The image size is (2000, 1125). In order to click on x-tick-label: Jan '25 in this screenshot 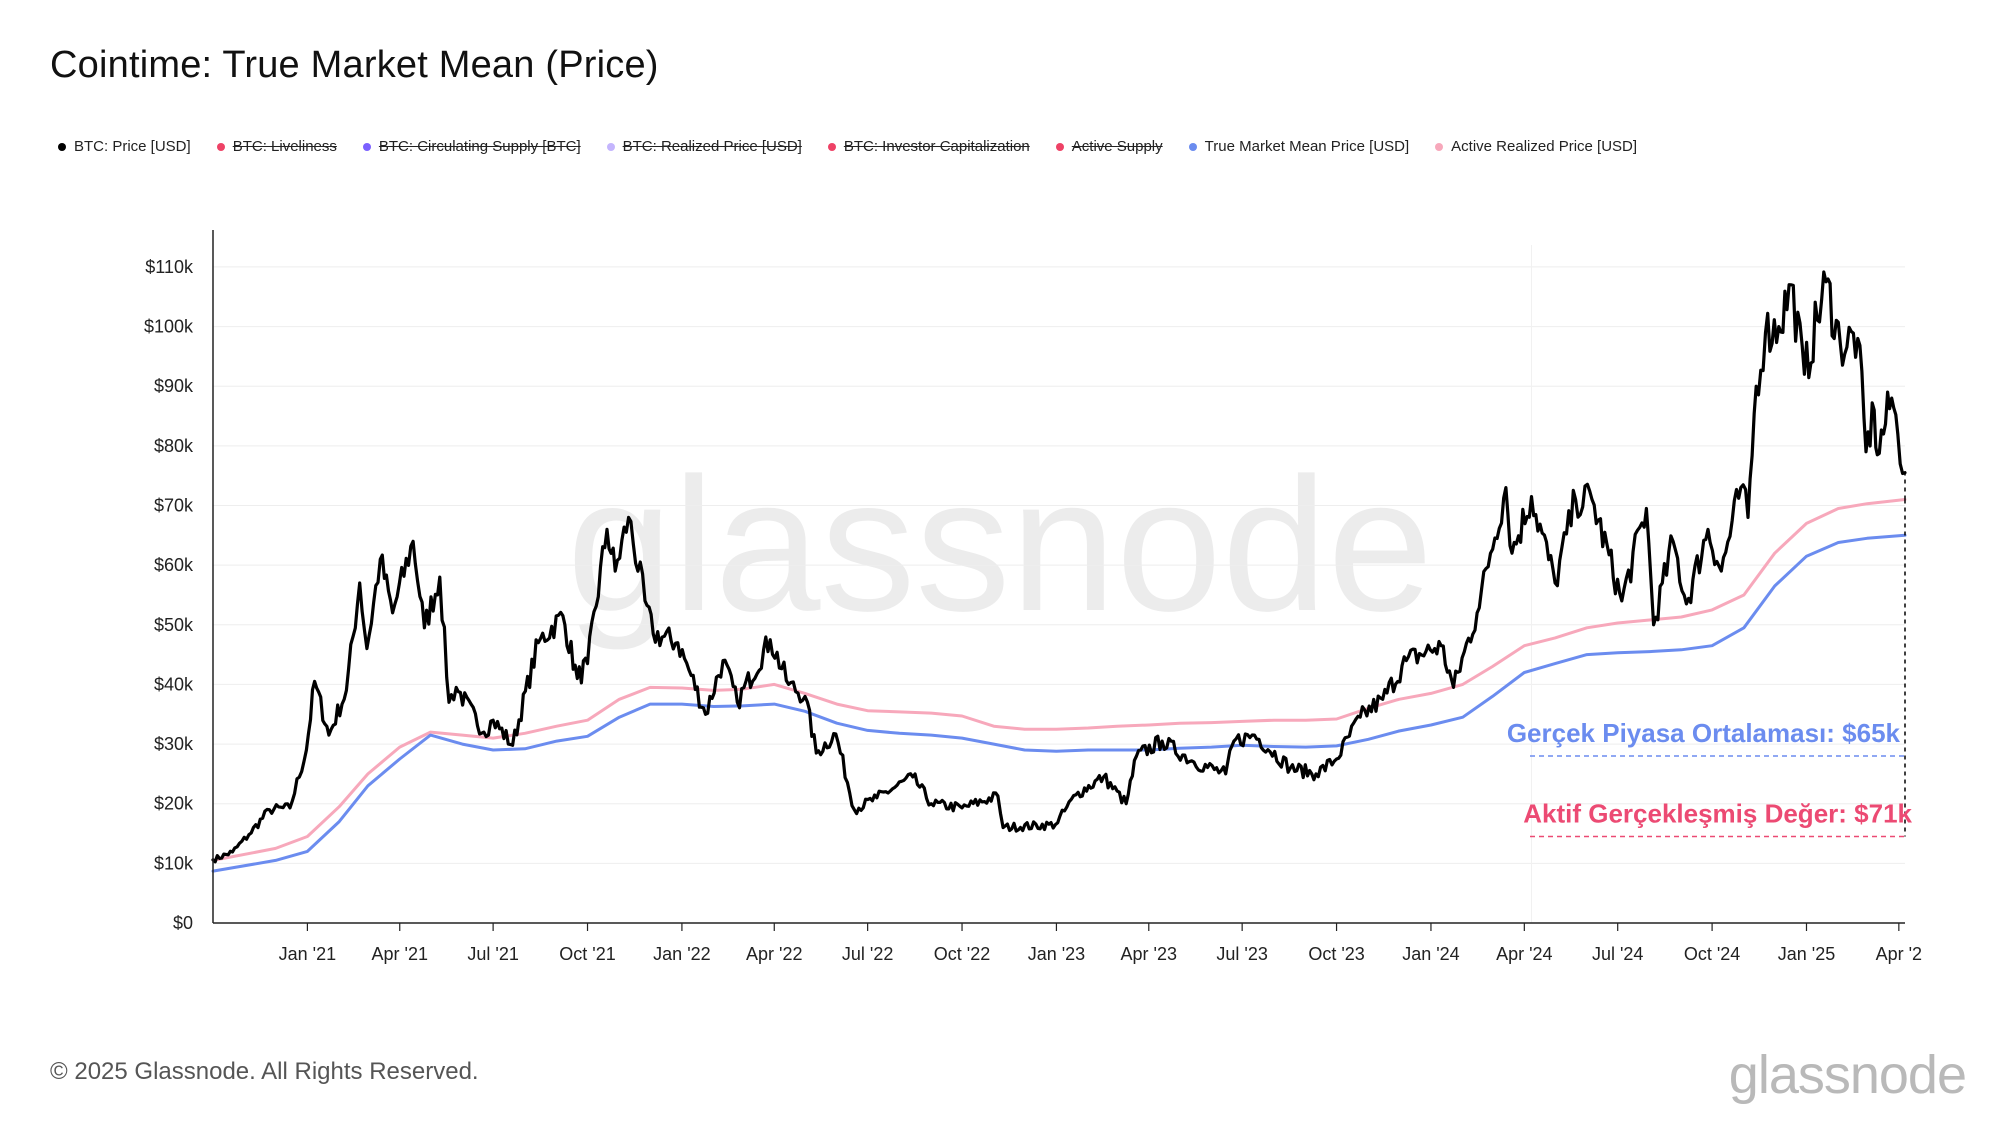, I will do `click(1806, 954)`.